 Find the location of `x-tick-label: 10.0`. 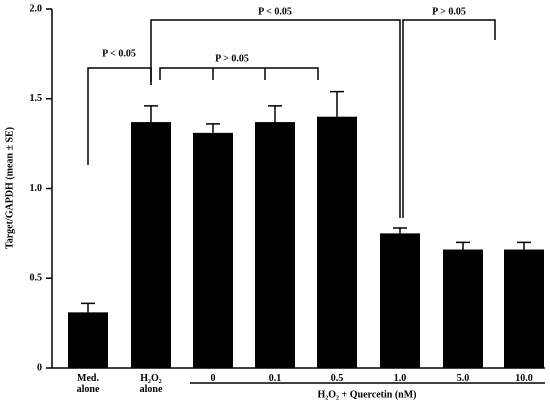

x-tick-label: 10.0 is located at coordinates (524, 378).